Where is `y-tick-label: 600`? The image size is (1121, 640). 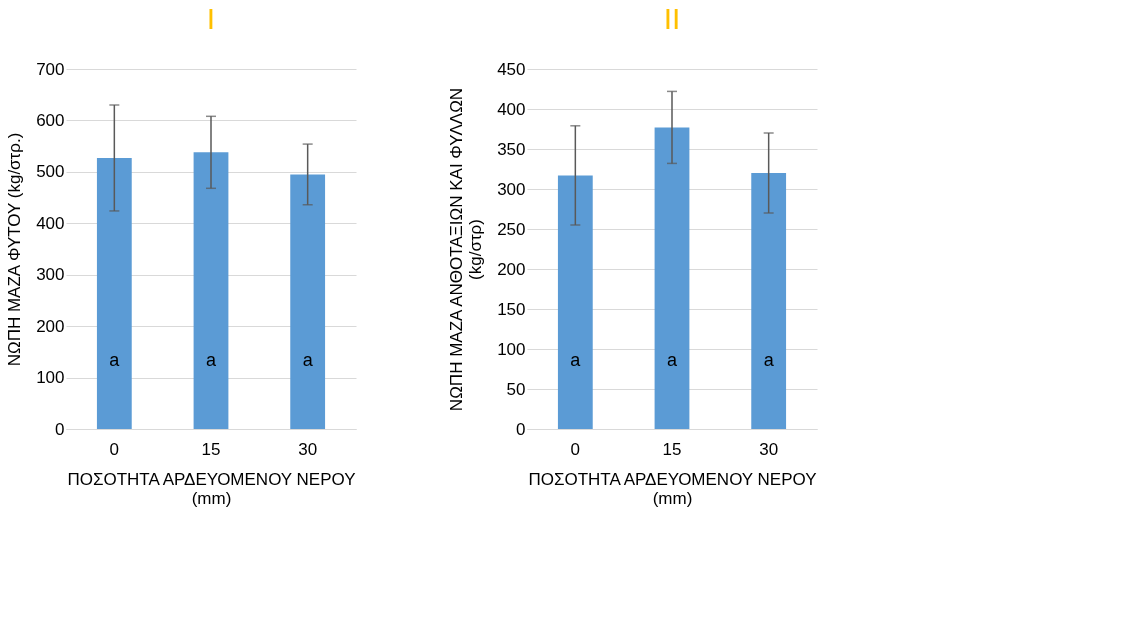
y-tick-label: 600 is located at coordinates (50, 120).